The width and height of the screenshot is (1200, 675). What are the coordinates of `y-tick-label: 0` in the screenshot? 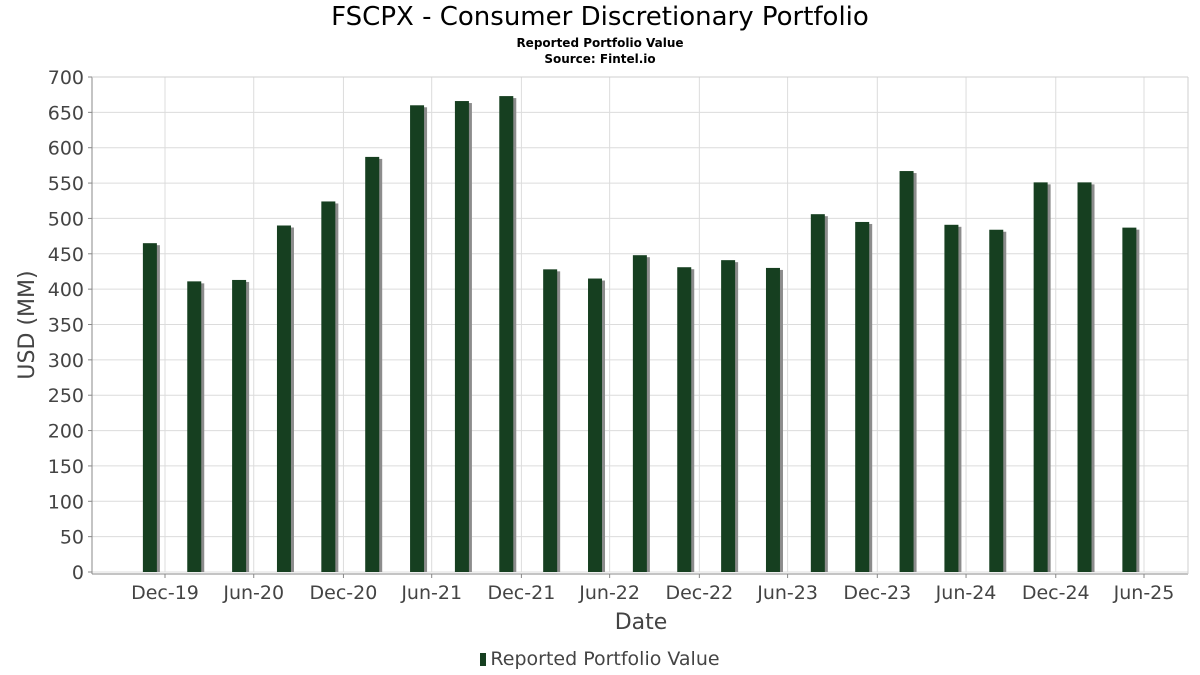 It's located at (78, 573).